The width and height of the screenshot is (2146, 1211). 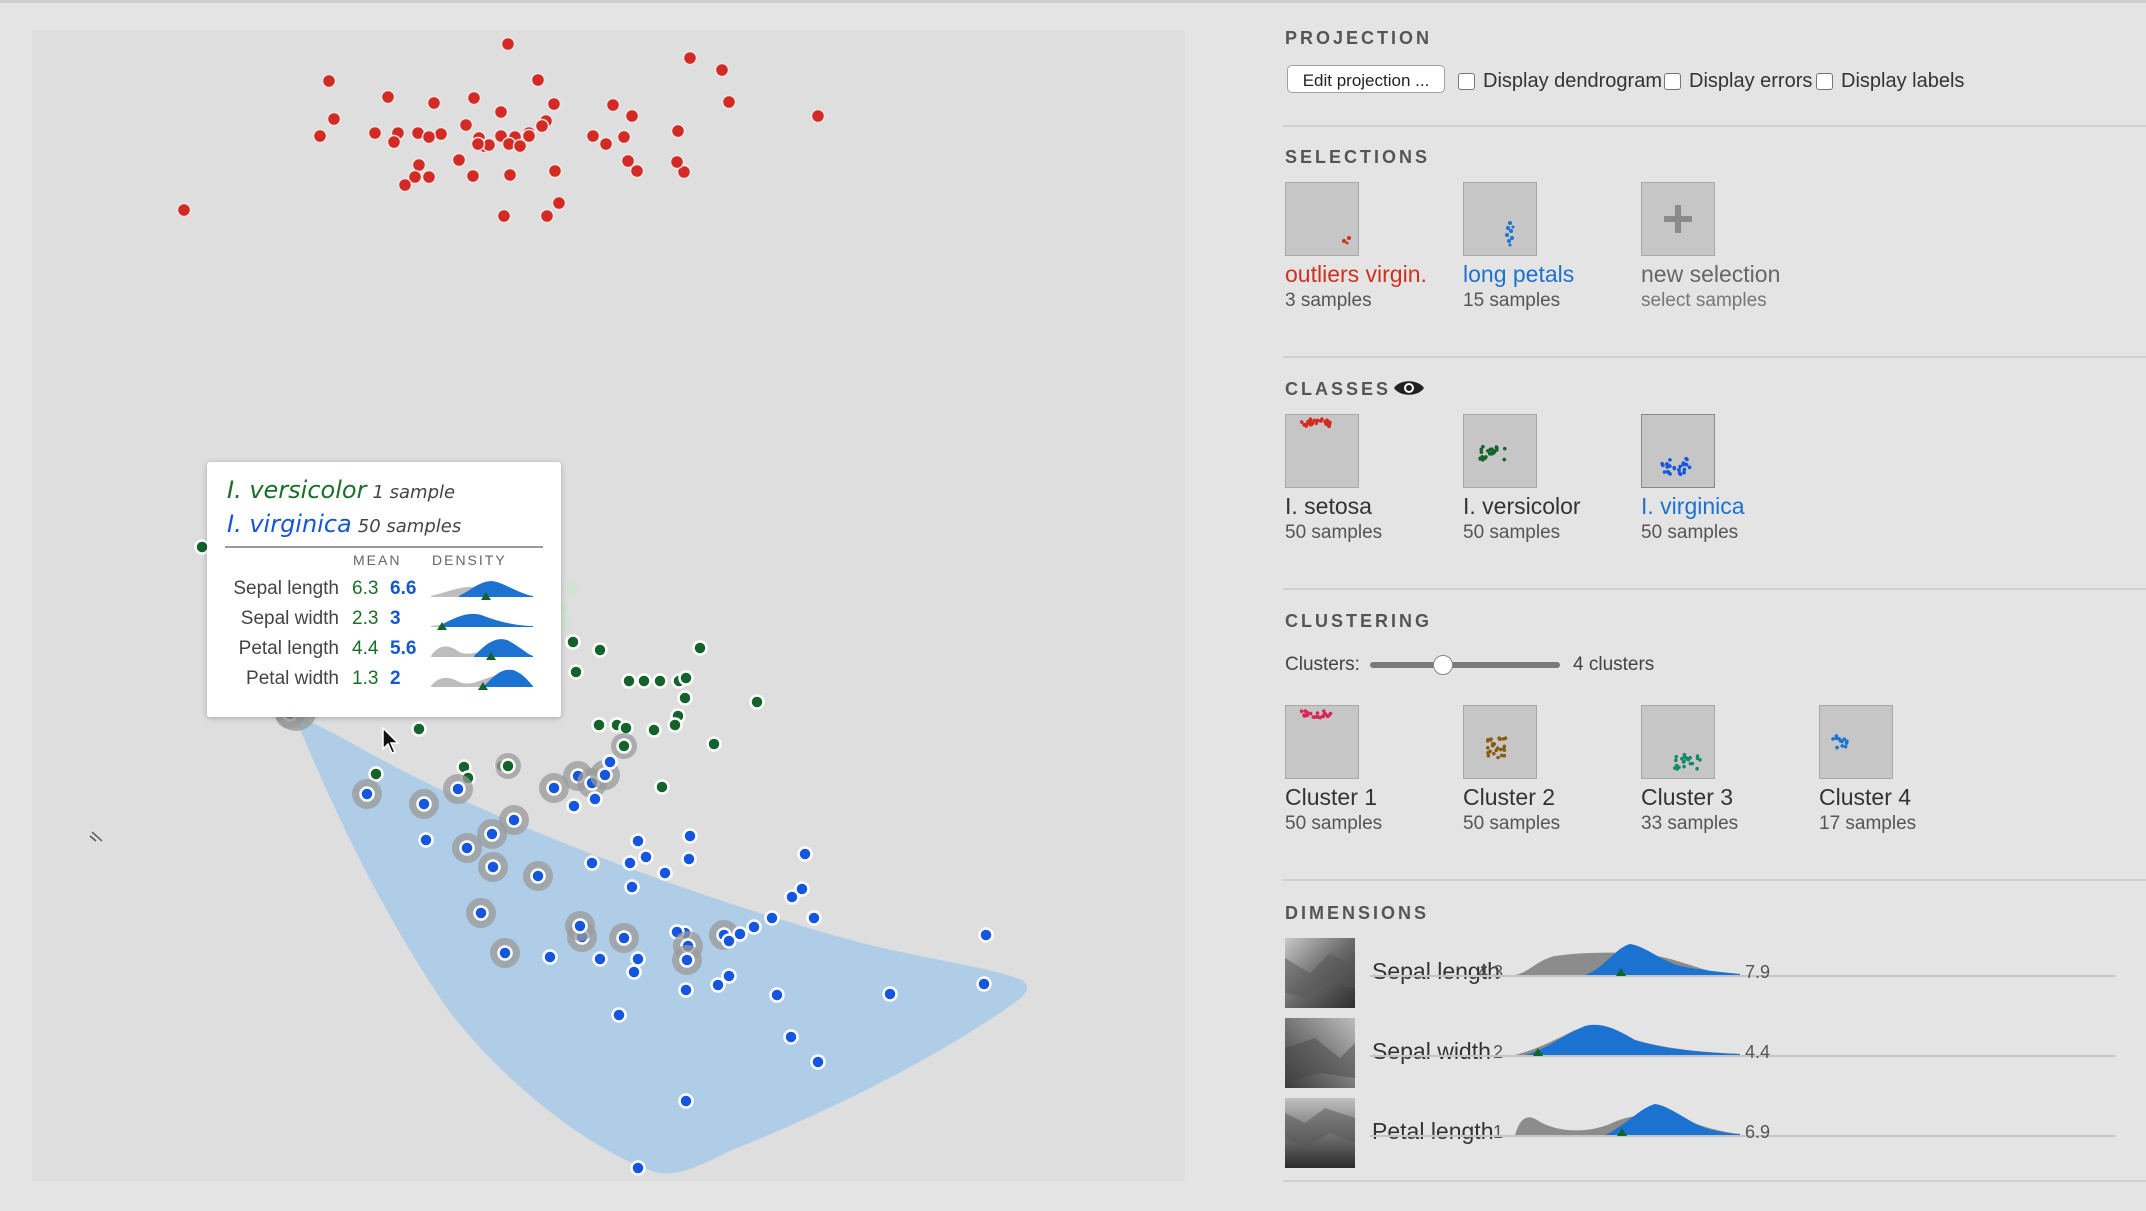 What do you see at coordinates (1678, 451) in the screenshot?
I see `class-thumb-virginica` at bounding box center [1678, 451].